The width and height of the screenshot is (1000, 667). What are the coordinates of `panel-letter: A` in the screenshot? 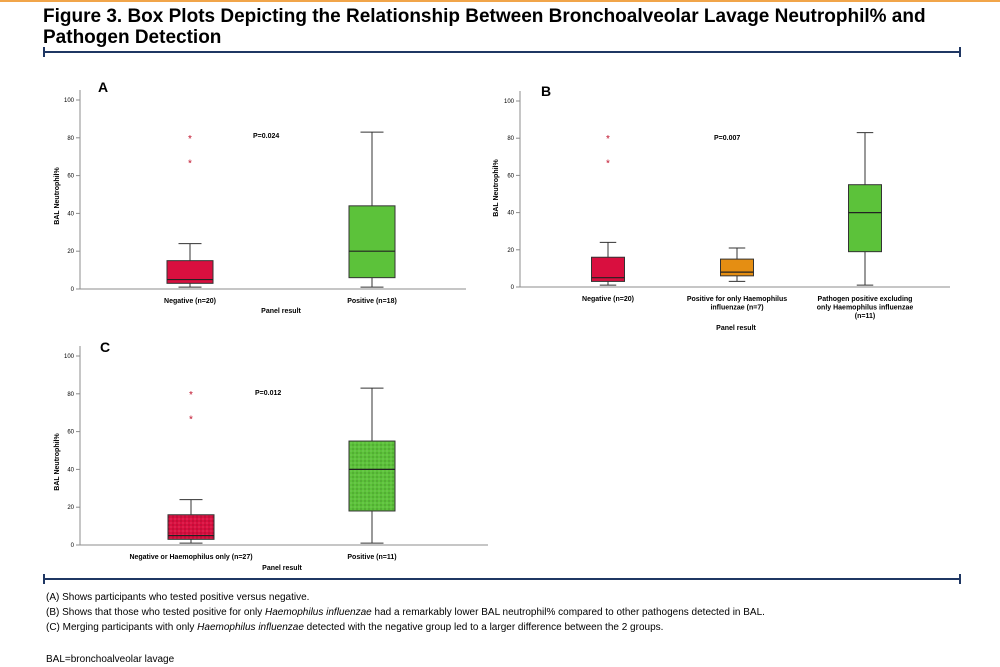 It's located at (103, 87).